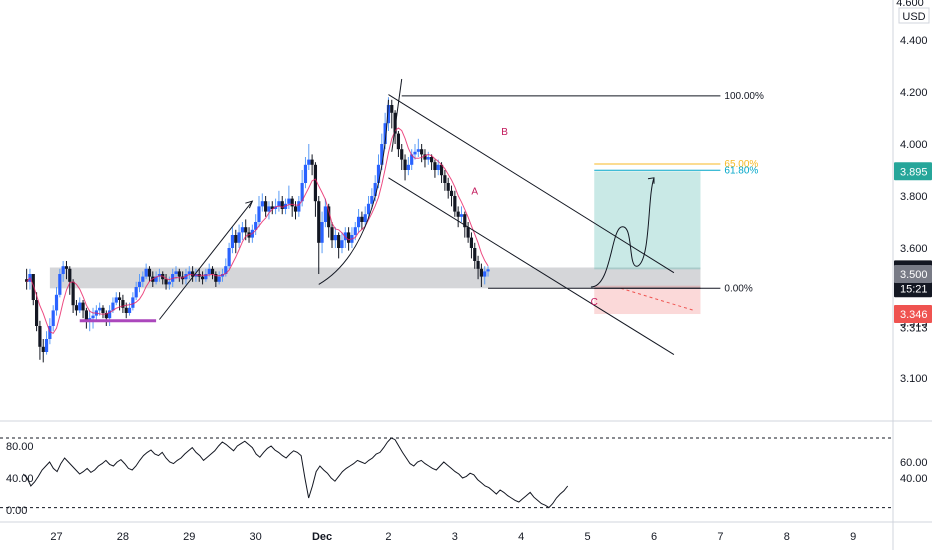 Image resolution: width=932 pixels, height=555 pixels. I want to click on price-tick: 4.600, so click(910, 4).